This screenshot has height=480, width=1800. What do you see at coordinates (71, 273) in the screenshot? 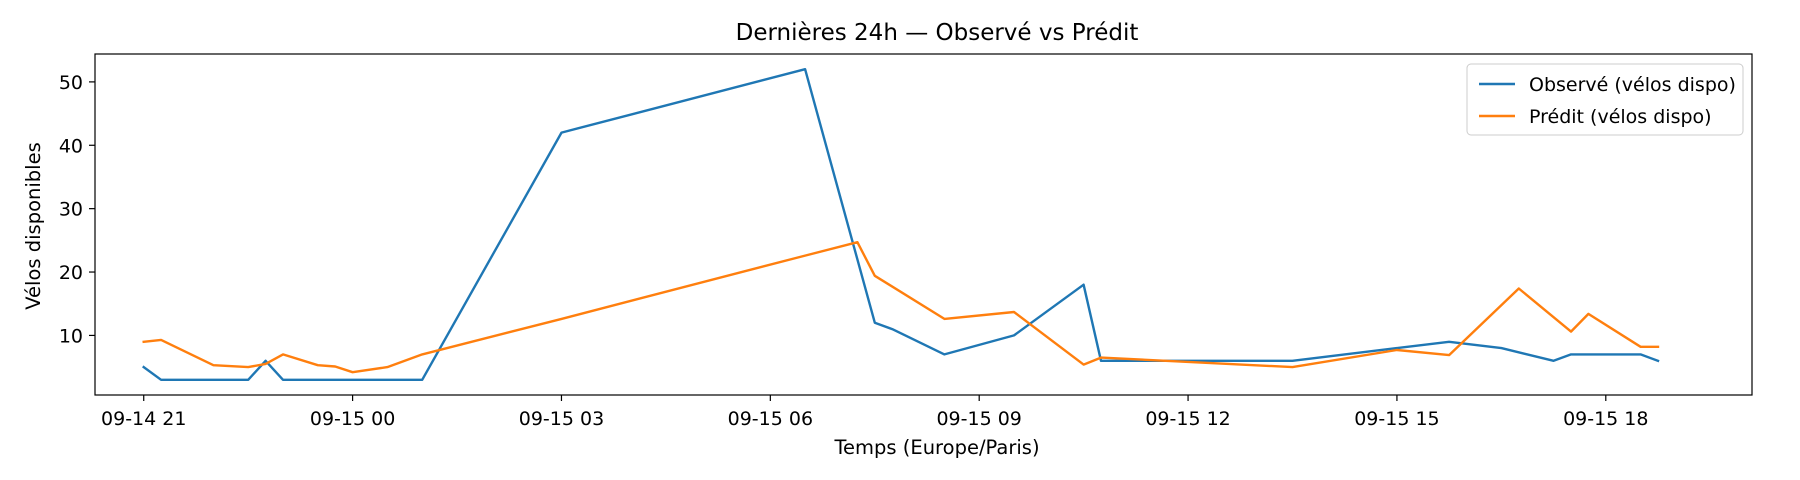
I see `y-tick-label: 20` at bounding box center [71, 273].